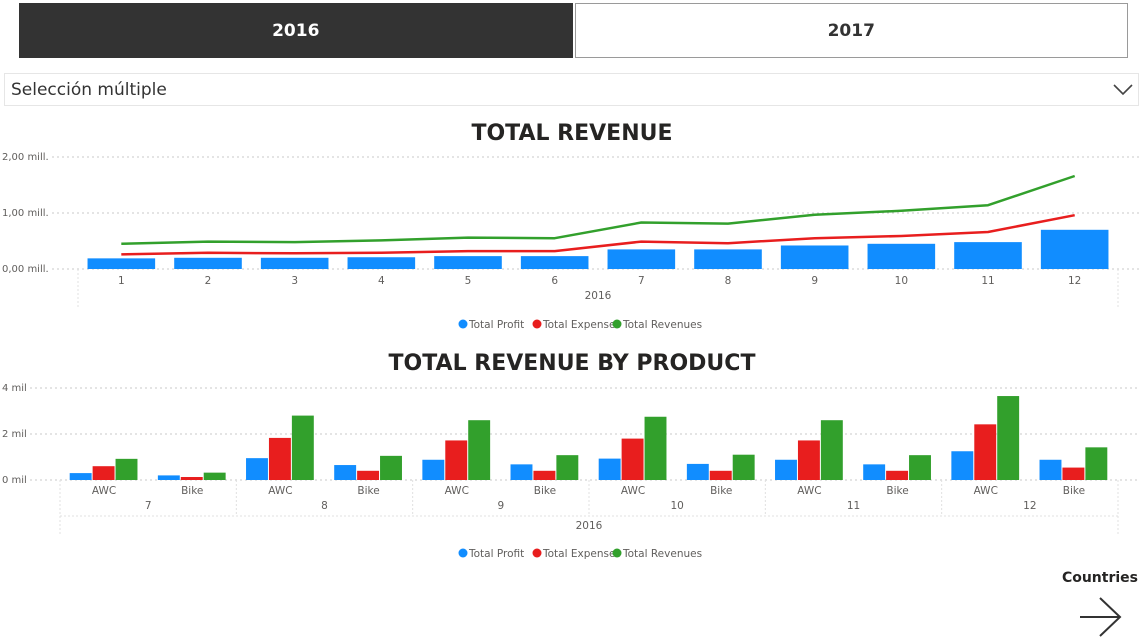 This screenshot has height=642, width=1144. I want to click on y-tick-label: 1,00 mill., so click(25, 213).